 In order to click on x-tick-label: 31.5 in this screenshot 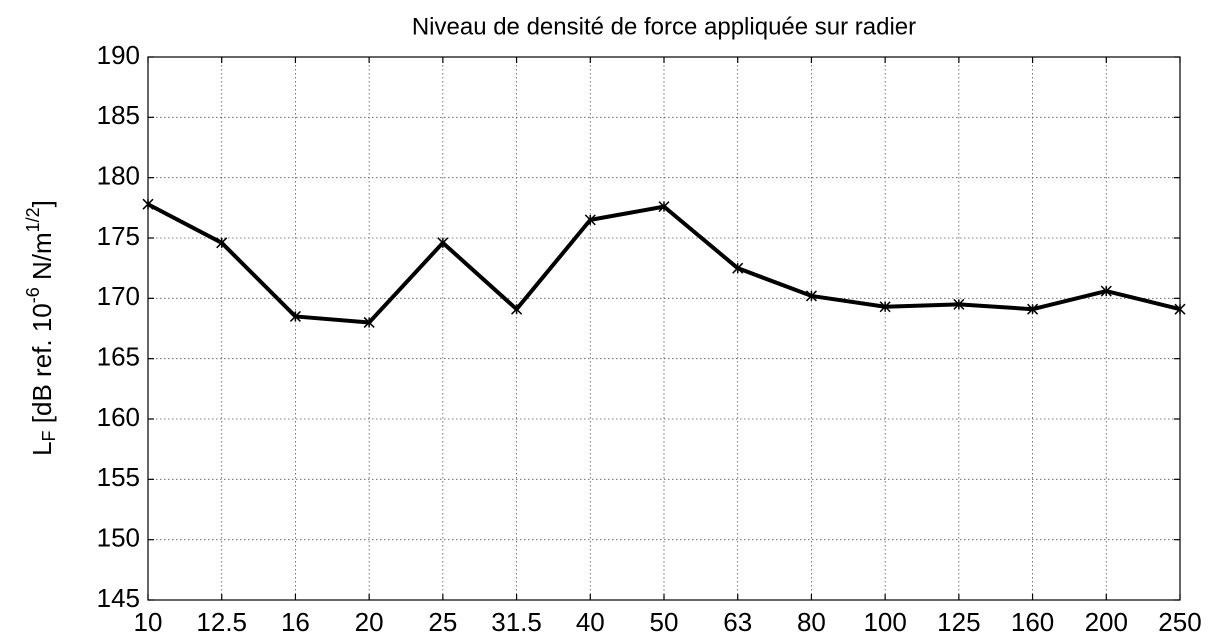, I will do `click(516, 622)`.